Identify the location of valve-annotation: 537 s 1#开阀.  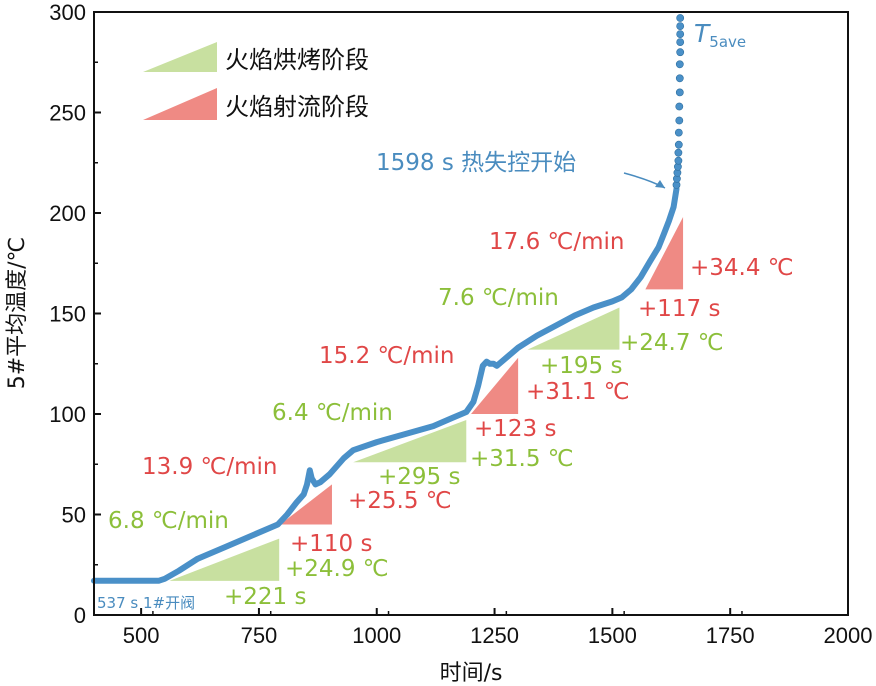
(146, 603).